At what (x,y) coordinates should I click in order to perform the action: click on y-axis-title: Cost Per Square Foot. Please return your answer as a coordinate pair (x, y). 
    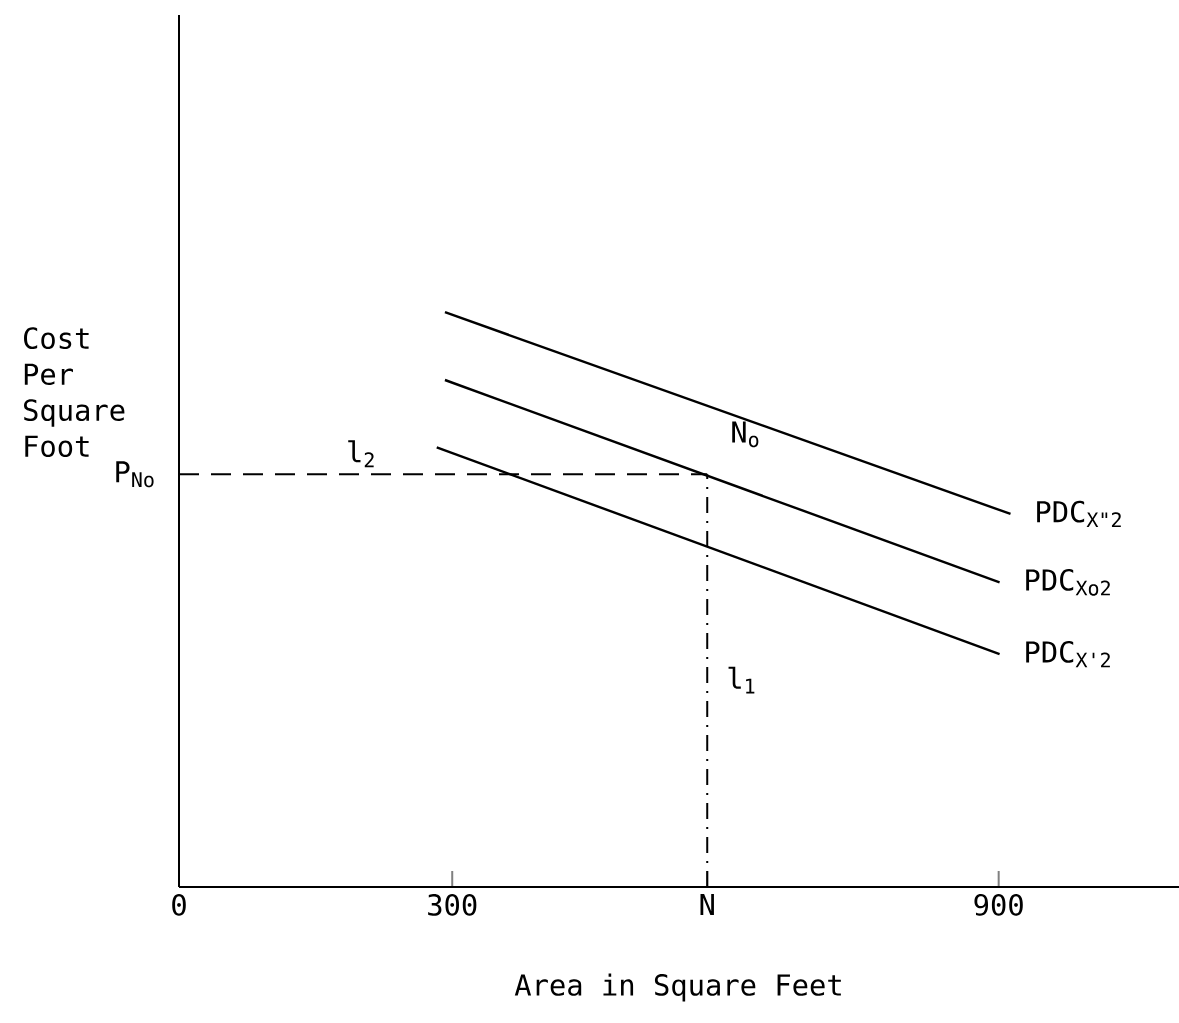
    Looking at the image, I should click on (74, 392).